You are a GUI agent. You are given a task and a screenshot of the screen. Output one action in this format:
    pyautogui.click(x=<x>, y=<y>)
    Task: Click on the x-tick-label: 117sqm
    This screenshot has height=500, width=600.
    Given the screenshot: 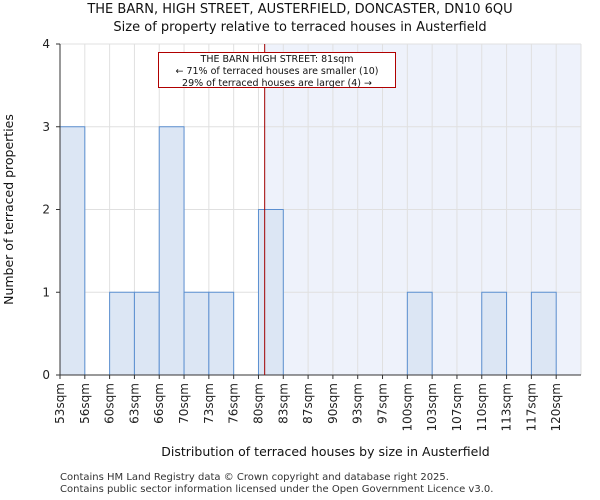 What is the action you would take?
    pyautogui.click(x=531, y=407)
    